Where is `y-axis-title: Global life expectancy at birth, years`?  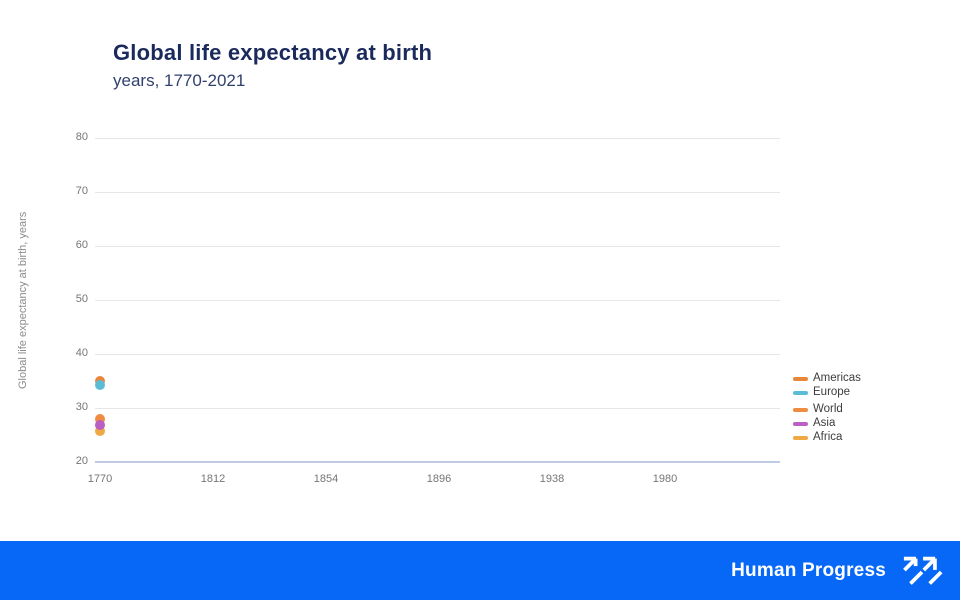 y-axis-title: Global life expectancy at birth, years is located at coordinates (23, 300).